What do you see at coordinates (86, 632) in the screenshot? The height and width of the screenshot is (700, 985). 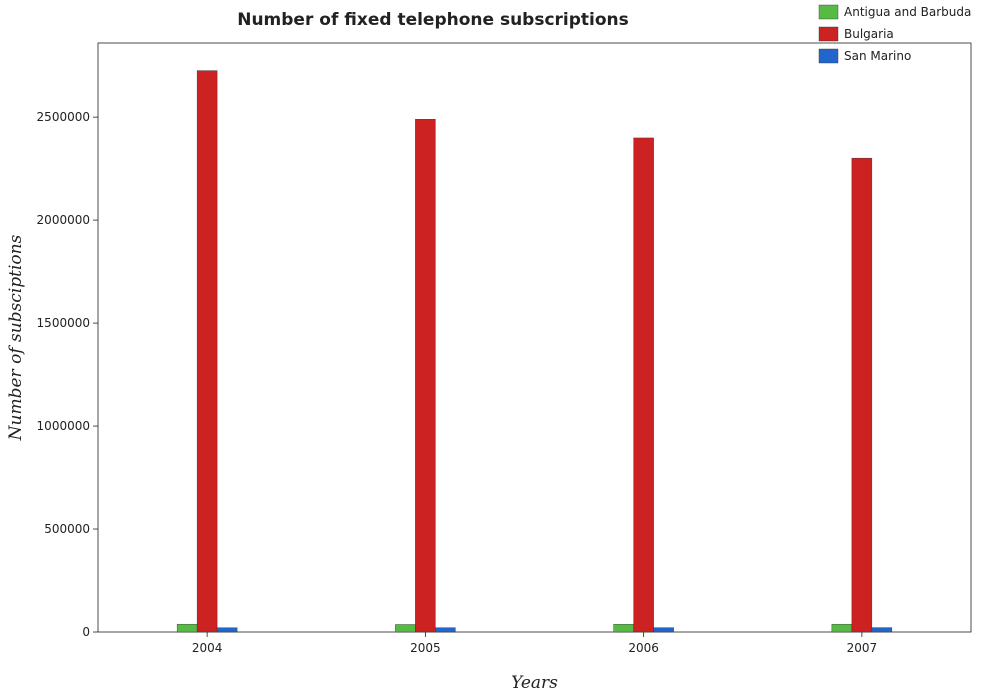 I see `y-tick-label: 0` at bounding box center [86, 632].